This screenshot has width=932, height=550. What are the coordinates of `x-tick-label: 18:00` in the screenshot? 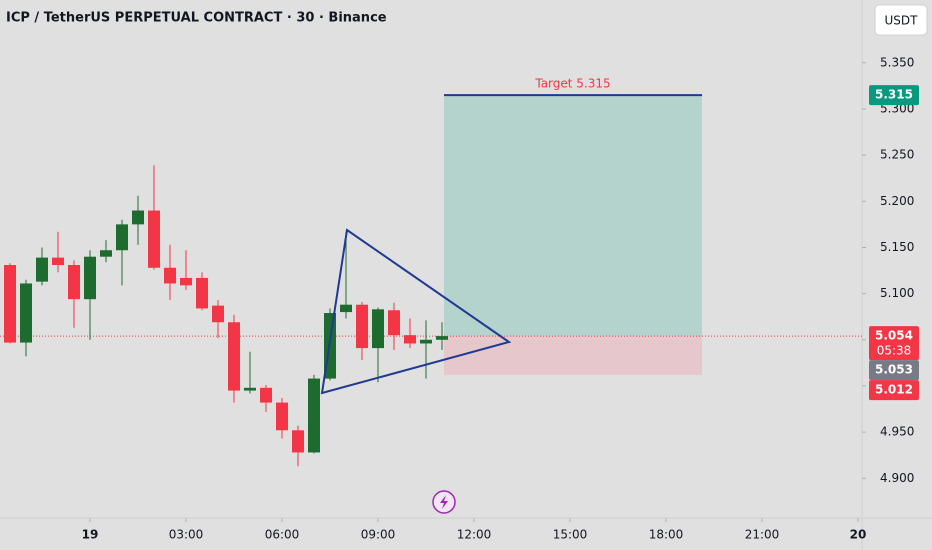 It's located at (666, 535).